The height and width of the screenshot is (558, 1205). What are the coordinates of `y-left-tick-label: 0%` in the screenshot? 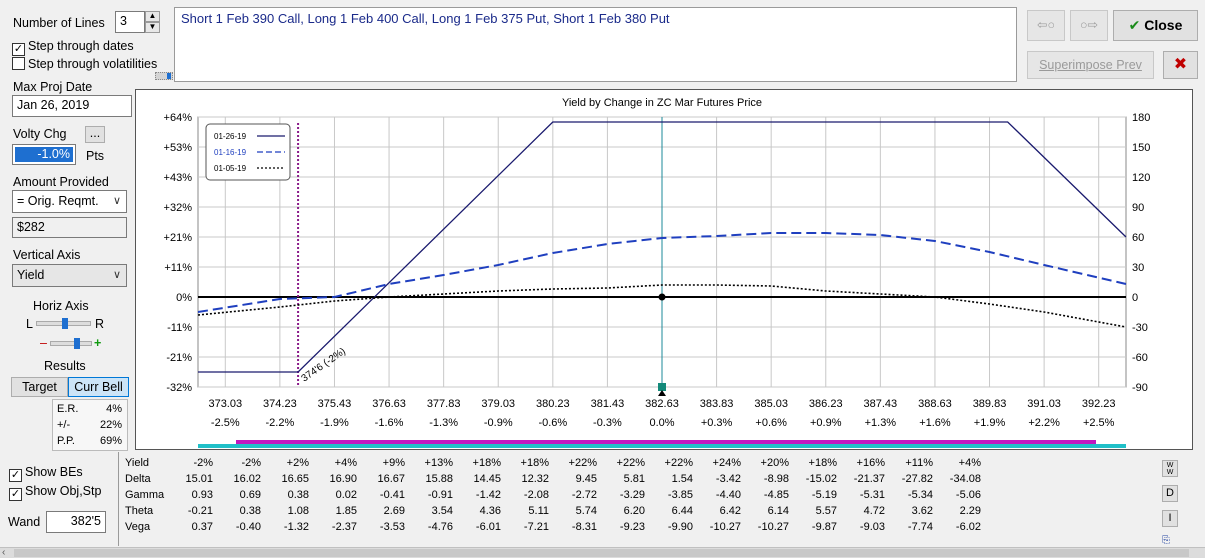 It's located at (184, 298).